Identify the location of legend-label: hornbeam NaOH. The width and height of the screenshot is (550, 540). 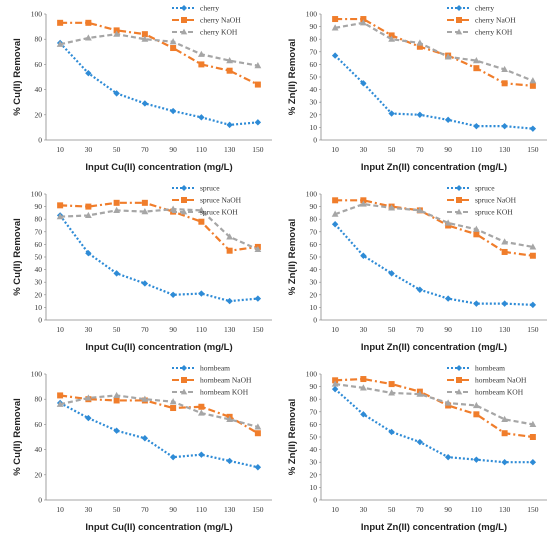
(226, 380).